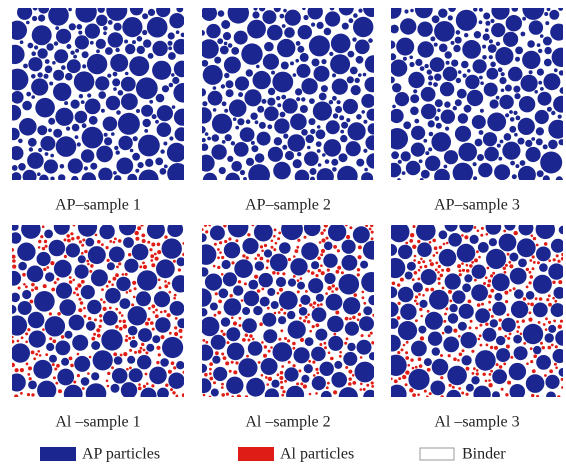 This screenshot has width=566, height=468. I want to click on legend-label: AP particles, so click(121, 454).